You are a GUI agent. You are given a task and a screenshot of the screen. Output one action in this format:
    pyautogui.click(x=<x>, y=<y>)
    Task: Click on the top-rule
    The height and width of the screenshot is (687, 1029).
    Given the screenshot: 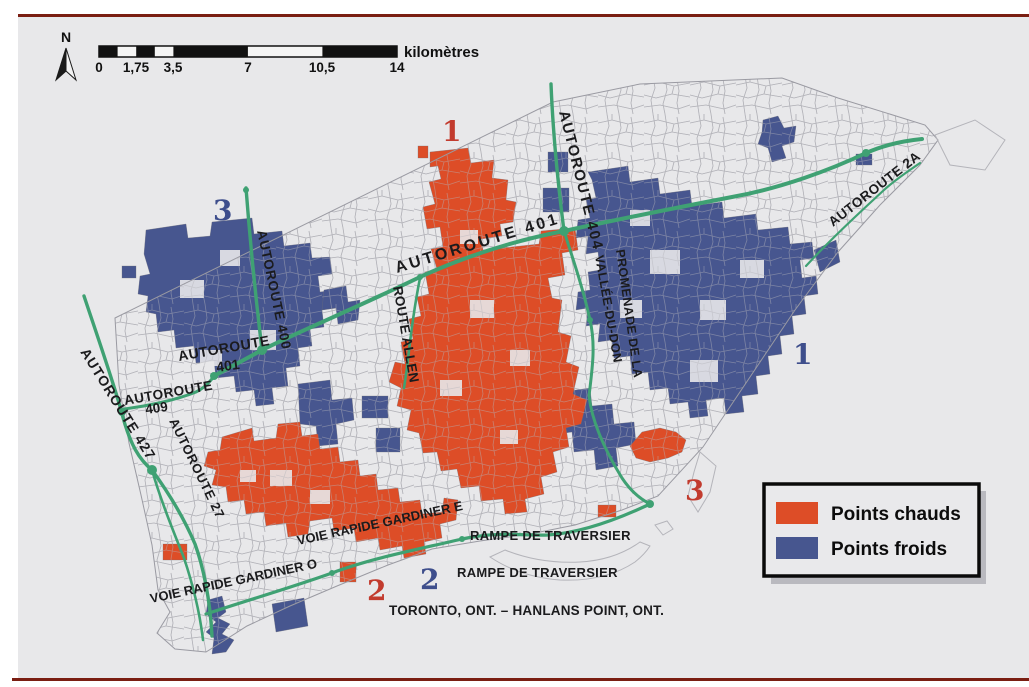 What is the action you would take?
    pyautogui.click(x=523, y=15)
    